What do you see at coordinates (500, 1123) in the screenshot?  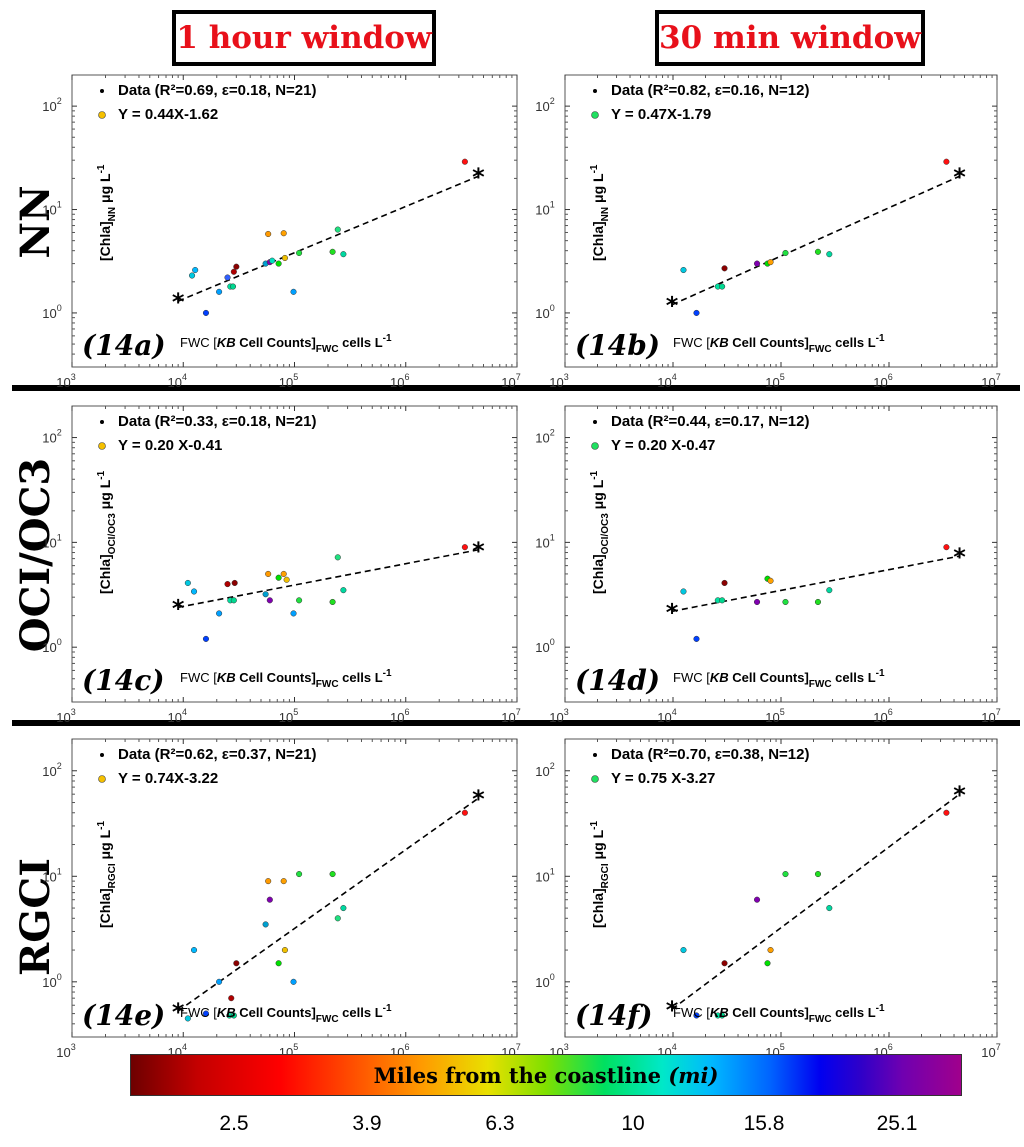 I see `colorbar-tick: 6.3` at bounding box center [500, 1123].